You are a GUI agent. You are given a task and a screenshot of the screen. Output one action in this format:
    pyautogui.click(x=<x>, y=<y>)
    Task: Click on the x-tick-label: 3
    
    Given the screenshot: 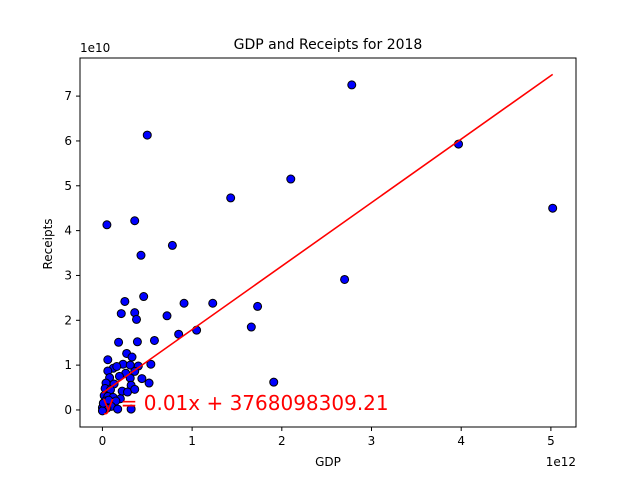 What is the action you would take?
    pyautogui.click(x=372, y=441)
    